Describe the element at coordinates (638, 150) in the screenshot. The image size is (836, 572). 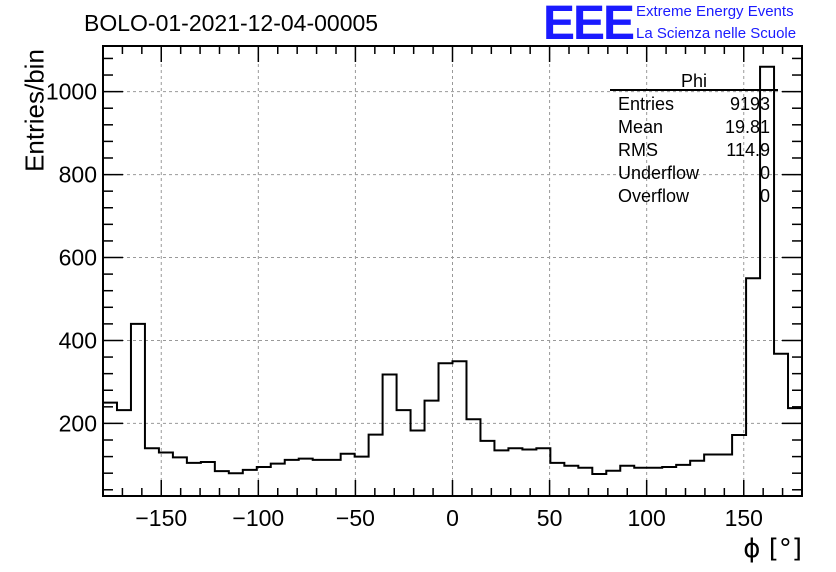
I see `stats-label: RMS` at that location.